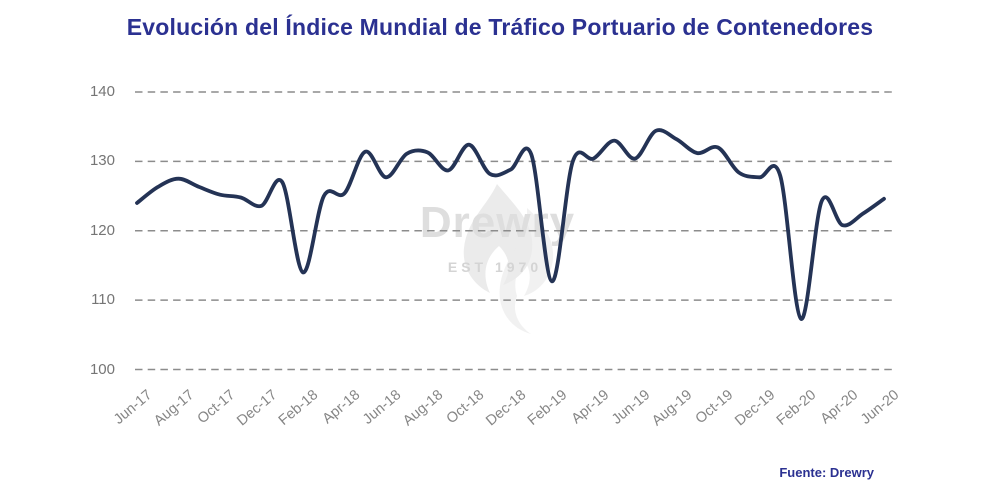 The height and width of the screenshot is (500, 1000). I want to click on watermark-est-text: EST 1970, so click(495, 267).